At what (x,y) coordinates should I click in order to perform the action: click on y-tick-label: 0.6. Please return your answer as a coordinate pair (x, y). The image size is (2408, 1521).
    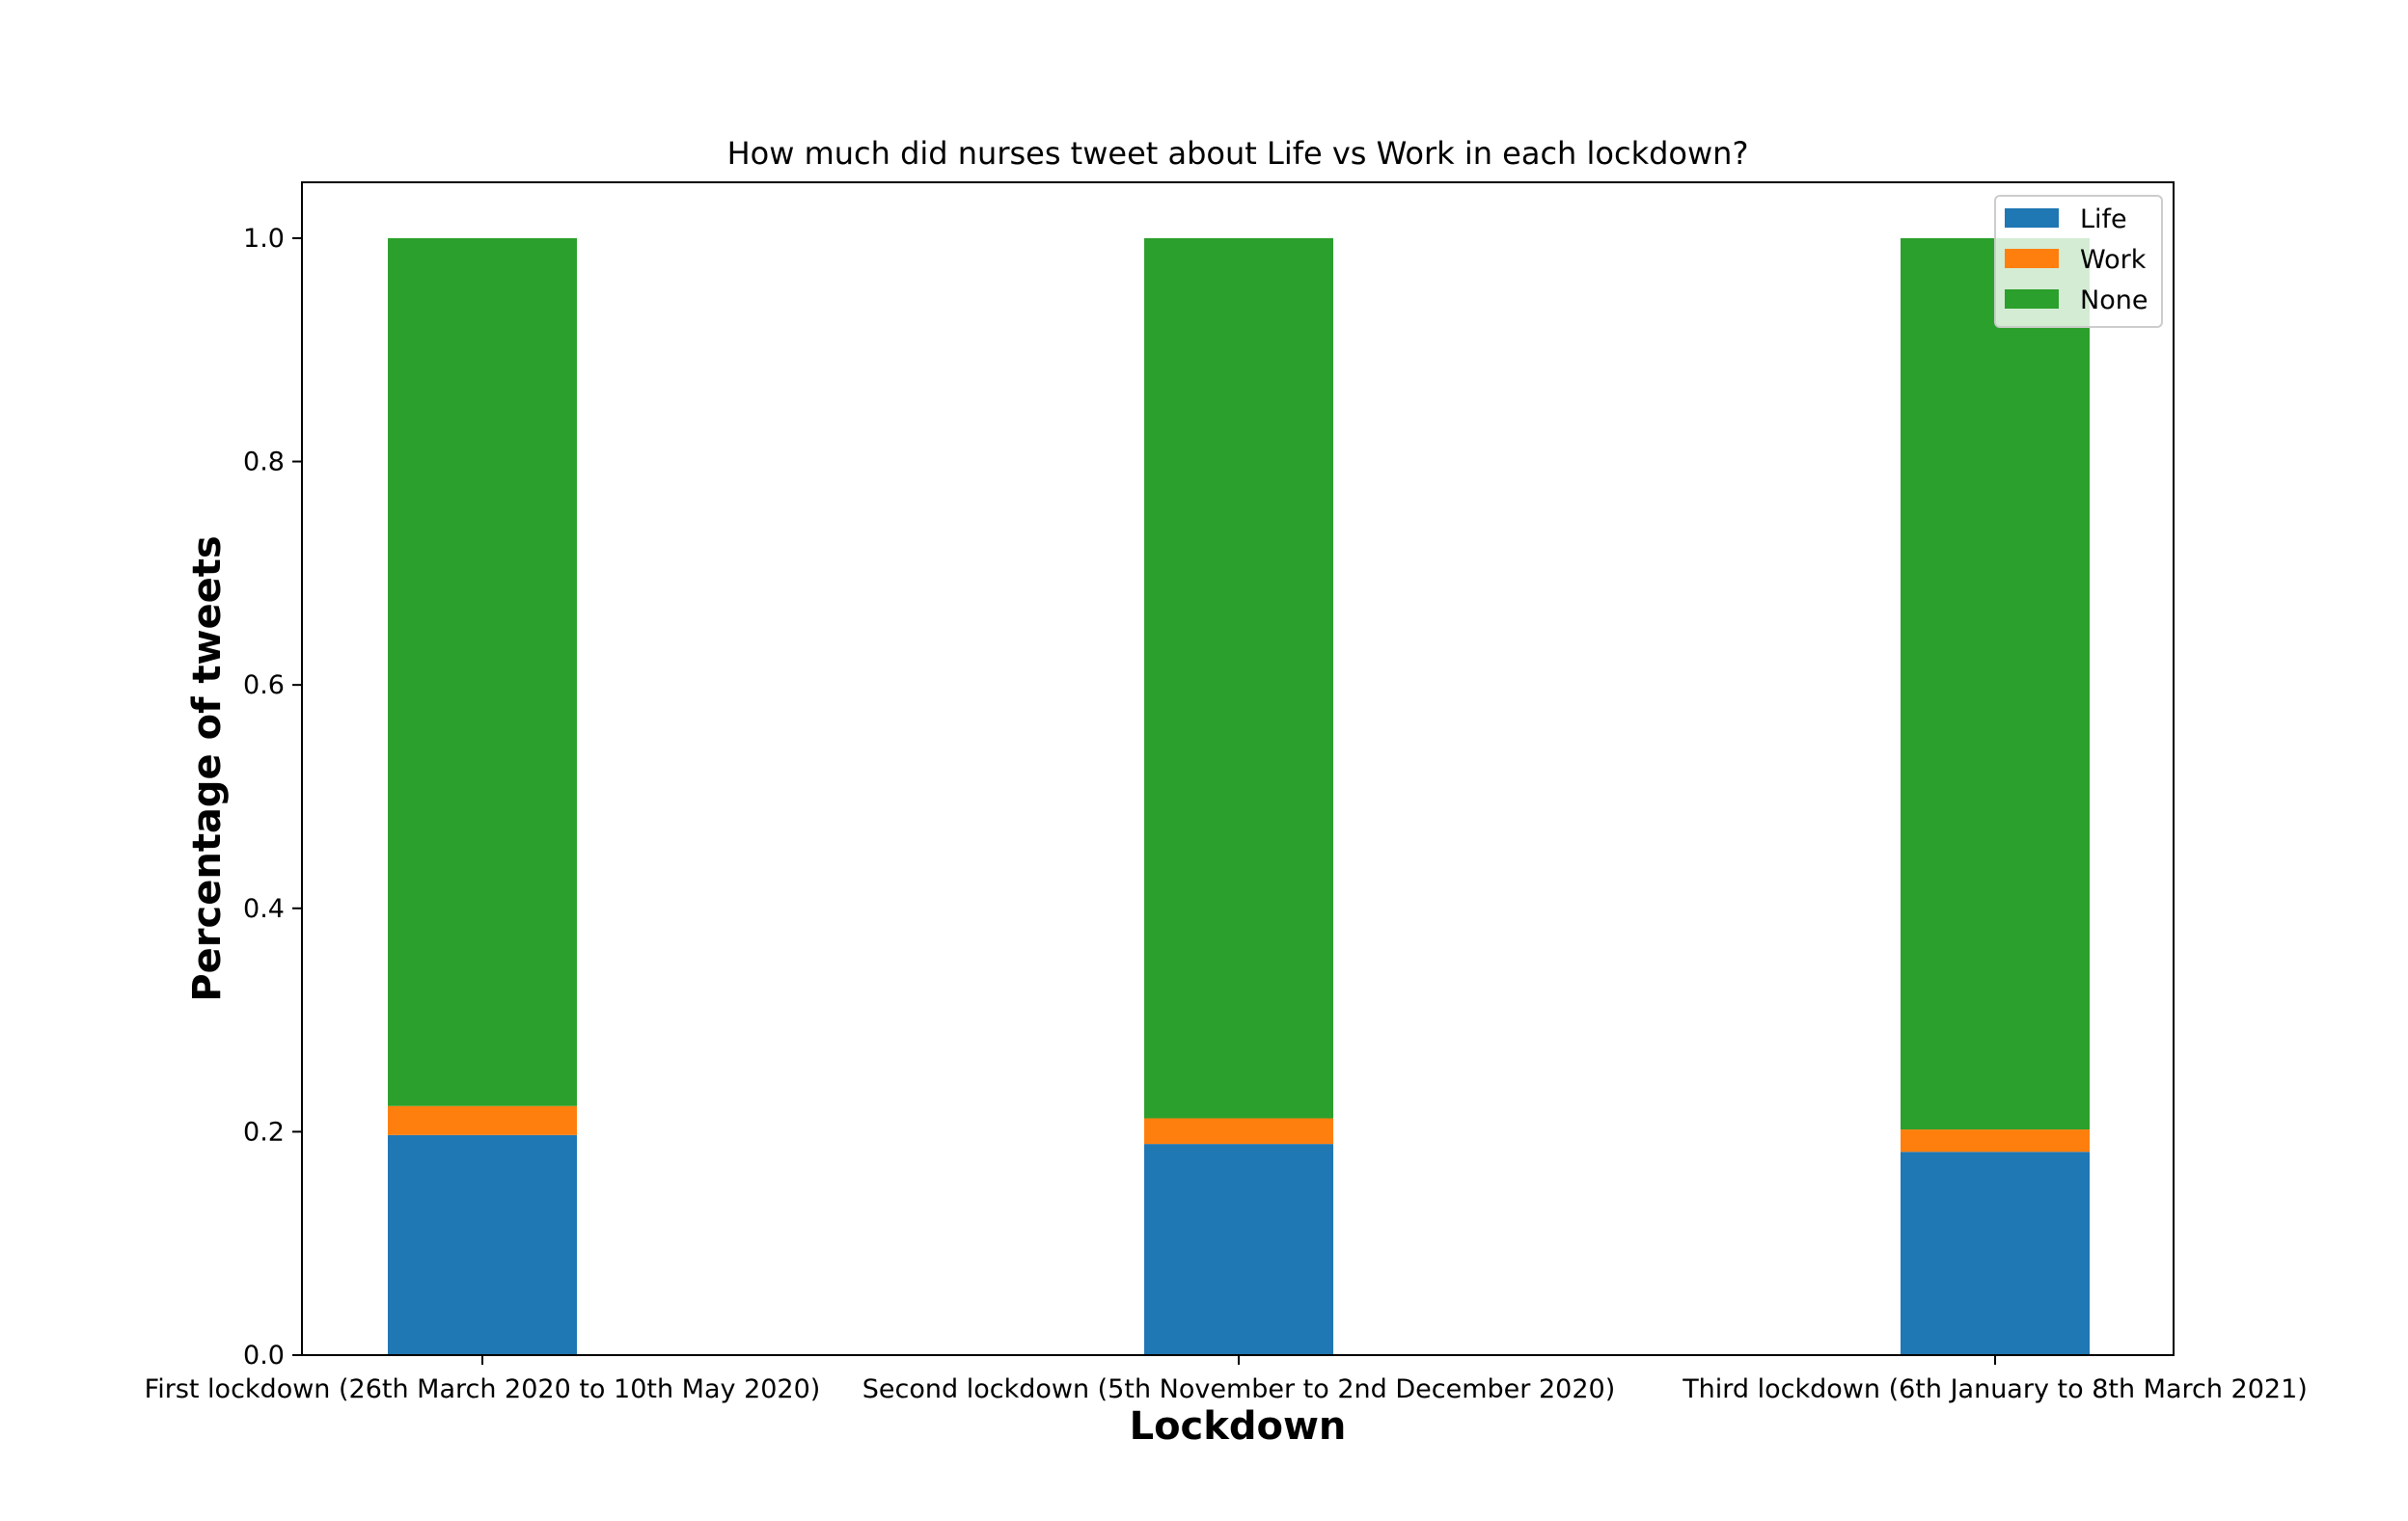
    Looking at the image, I should click on (264, 685).